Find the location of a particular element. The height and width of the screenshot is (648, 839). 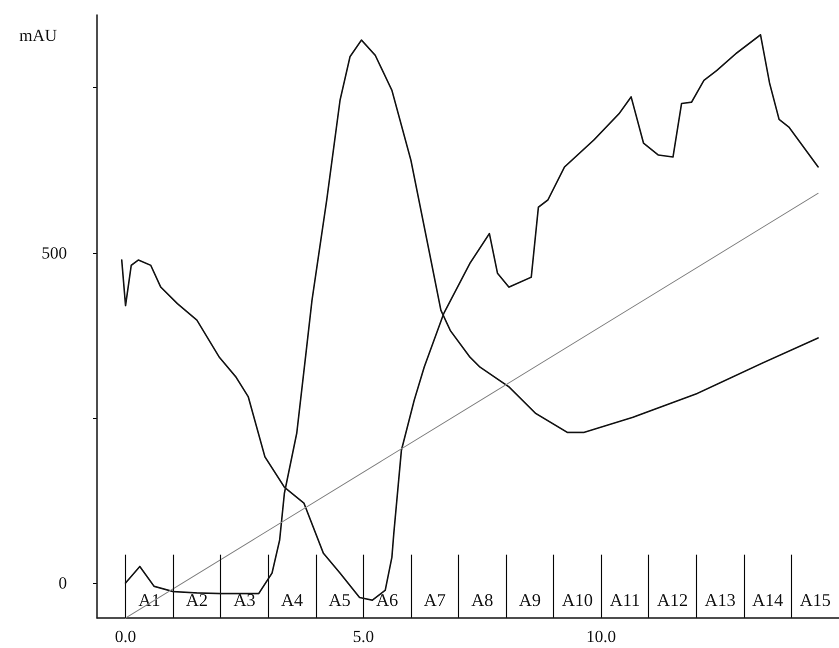

annotation: A13 is located at coordinates (720, 600).